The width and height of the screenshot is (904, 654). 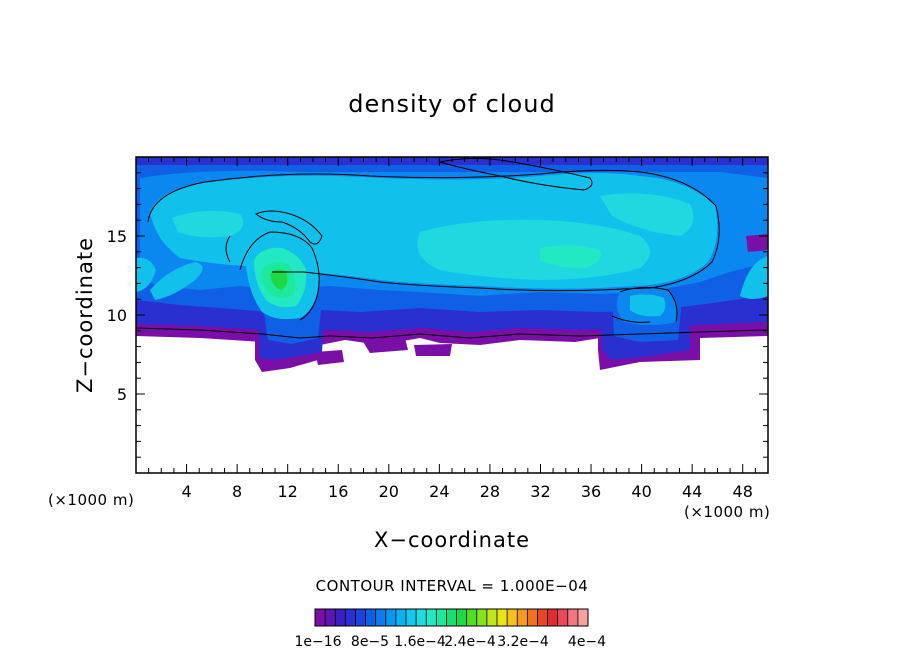 I want to click on left-side-lobe, so click(x=176, y=281).